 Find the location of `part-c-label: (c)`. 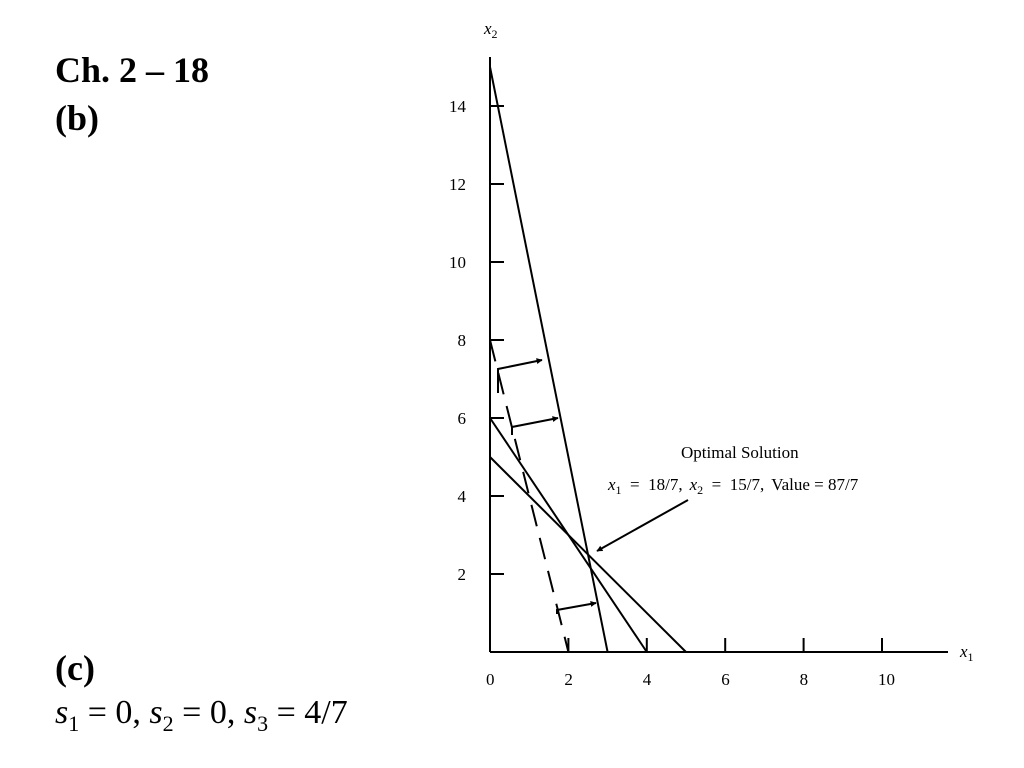

part-c-label: (c) is located at coordinates (75, 668).